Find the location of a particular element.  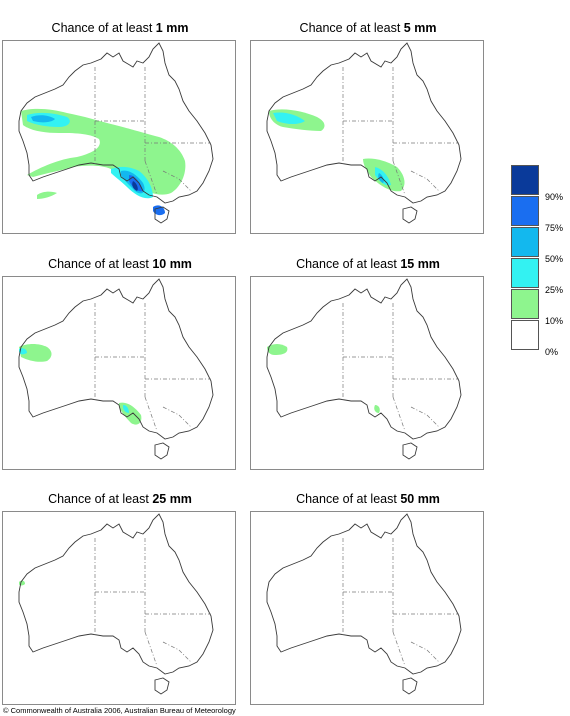

legend-label: 50% is located at coordinates (554, 259).